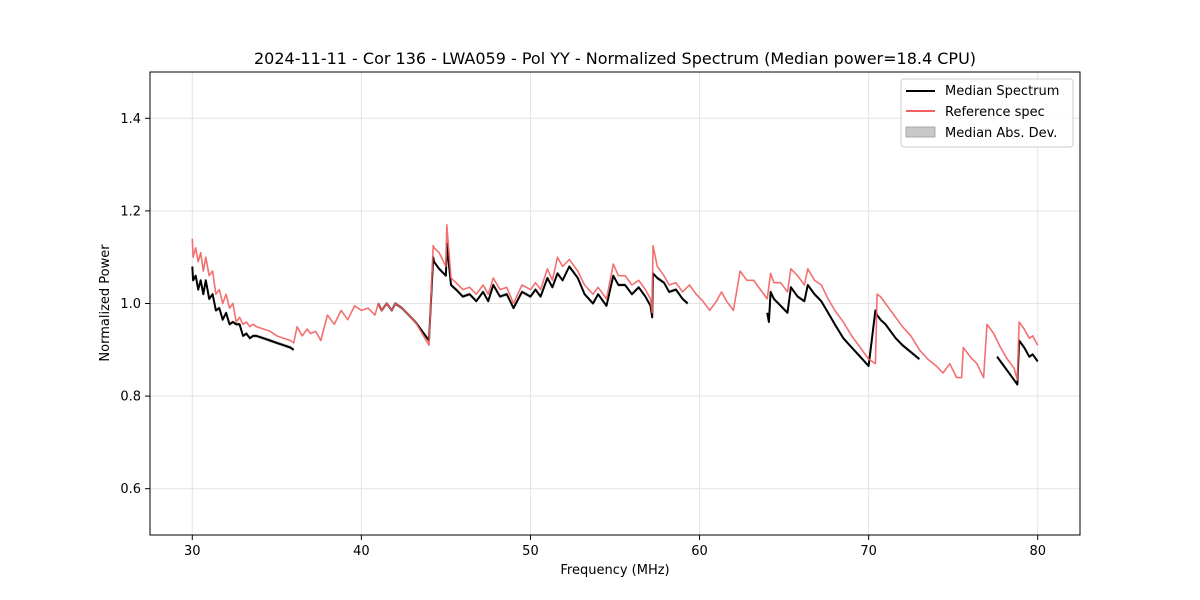 The height and width of the screenshot is (600, 1200). I want to click on y-axis: 0.6 0.8 1.0 1.2 1.4, so click(135, 304).